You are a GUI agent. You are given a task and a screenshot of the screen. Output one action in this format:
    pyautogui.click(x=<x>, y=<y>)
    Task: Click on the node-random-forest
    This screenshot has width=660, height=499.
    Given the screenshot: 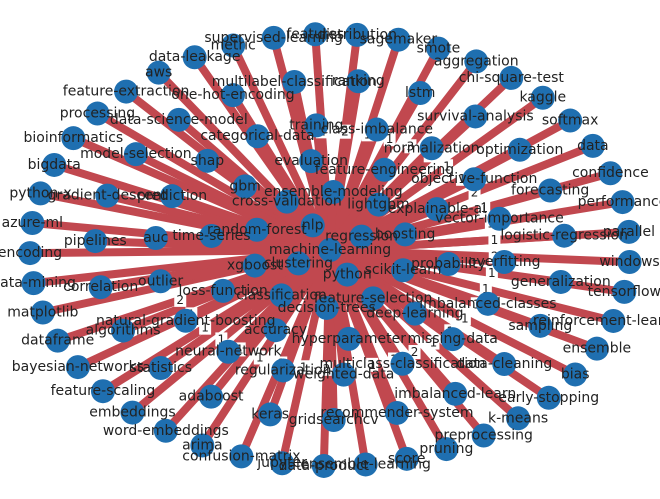 What is the action you would take?
    pyautogui.click(x=256, y=229)
    